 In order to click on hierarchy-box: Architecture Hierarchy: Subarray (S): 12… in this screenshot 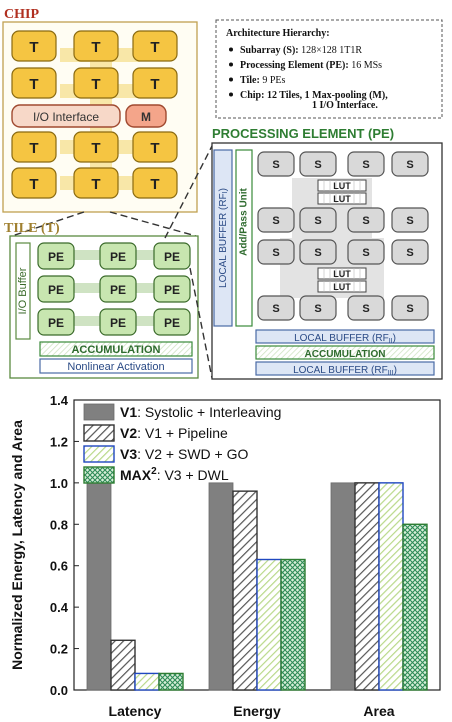, I will do `click(329, 69)`.